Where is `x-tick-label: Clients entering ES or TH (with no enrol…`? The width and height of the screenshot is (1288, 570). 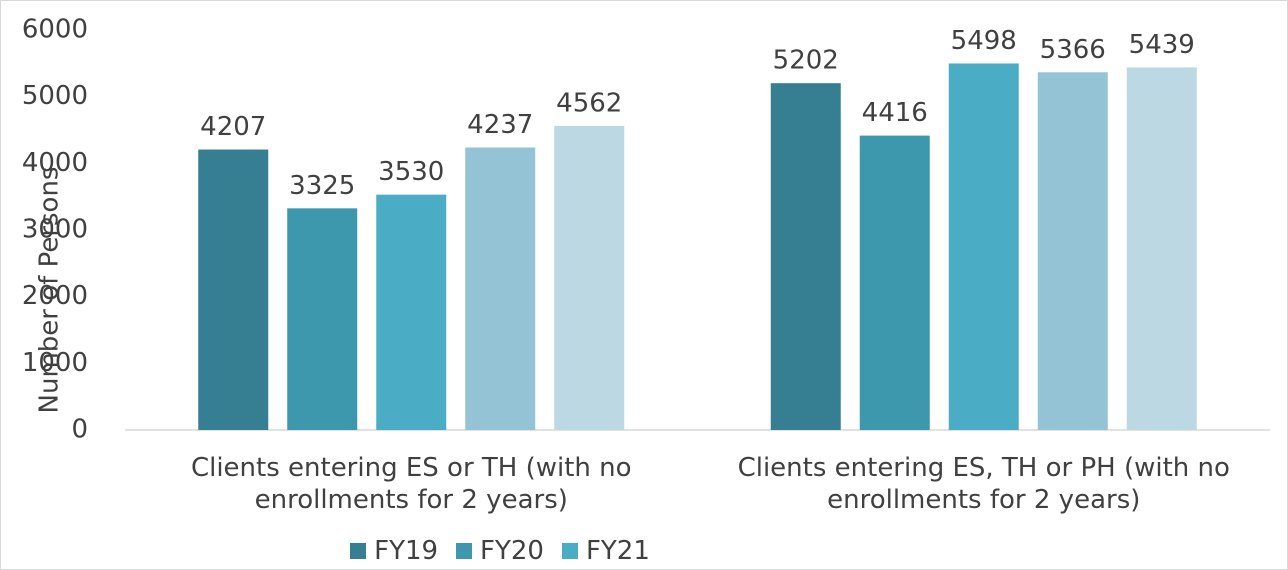
x-tick-label: Clients entering ES or TH (with no enrol… is located at coordinates (411, 484).